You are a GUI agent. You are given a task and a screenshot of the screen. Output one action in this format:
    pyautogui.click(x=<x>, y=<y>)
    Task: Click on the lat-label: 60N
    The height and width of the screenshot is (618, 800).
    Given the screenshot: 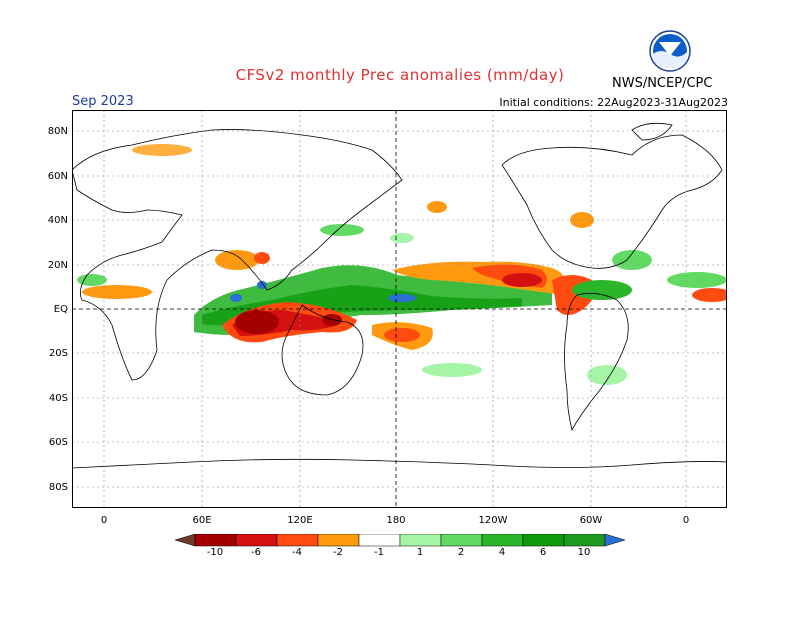 What is the action you would take?
    pyautogui.click(x=57, y=176)
    